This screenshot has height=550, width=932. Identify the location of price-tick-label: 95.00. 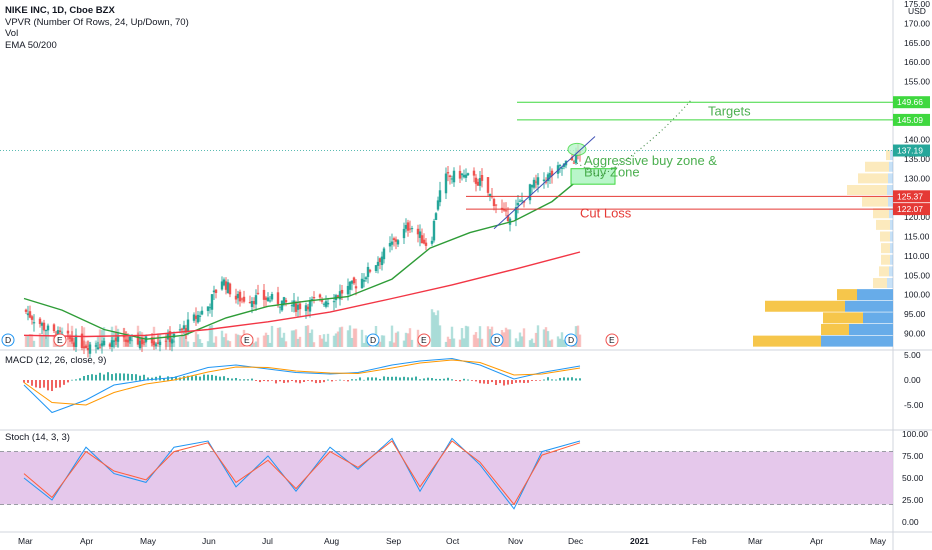
(915, 314).